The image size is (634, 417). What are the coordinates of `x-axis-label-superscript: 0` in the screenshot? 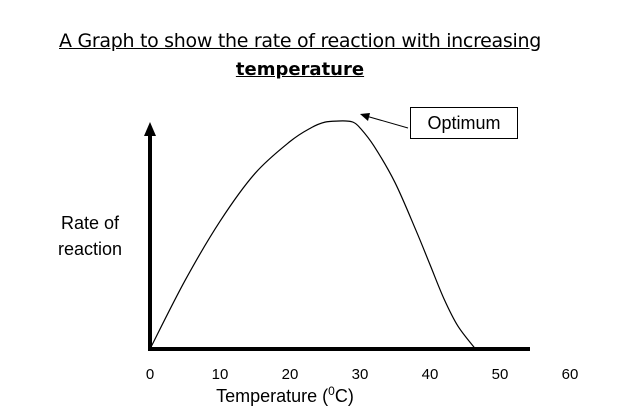 It's located at (331, 391).